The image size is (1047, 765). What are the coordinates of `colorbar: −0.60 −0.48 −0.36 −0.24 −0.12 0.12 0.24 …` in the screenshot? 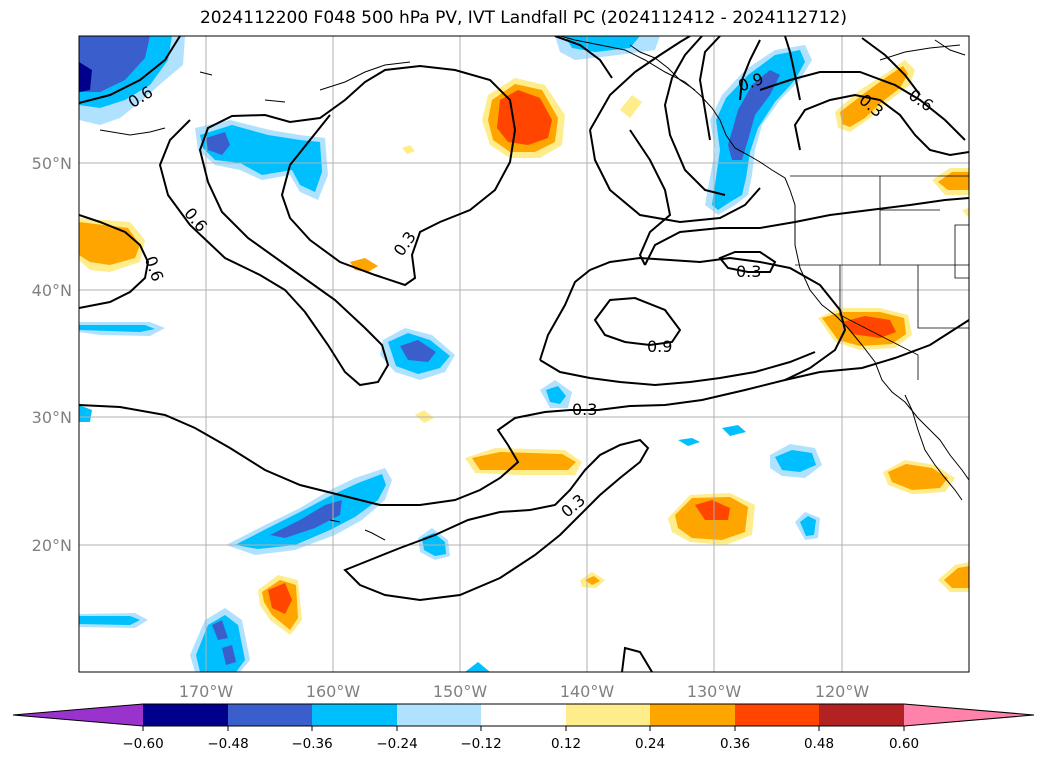 It's located at (523, 727).